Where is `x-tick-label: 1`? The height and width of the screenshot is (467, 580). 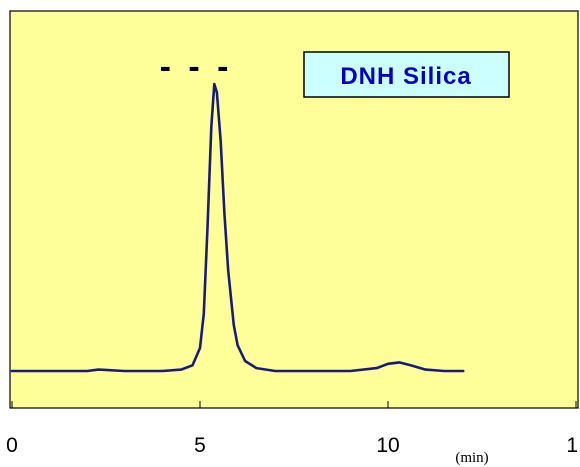 x-tick-label: 1 is located at coordinates (572, 445).